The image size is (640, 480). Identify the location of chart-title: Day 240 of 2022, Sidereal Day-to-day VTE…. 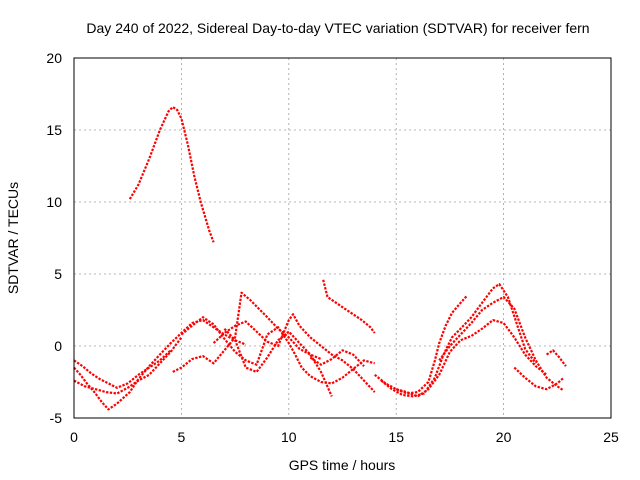
(337, 28).